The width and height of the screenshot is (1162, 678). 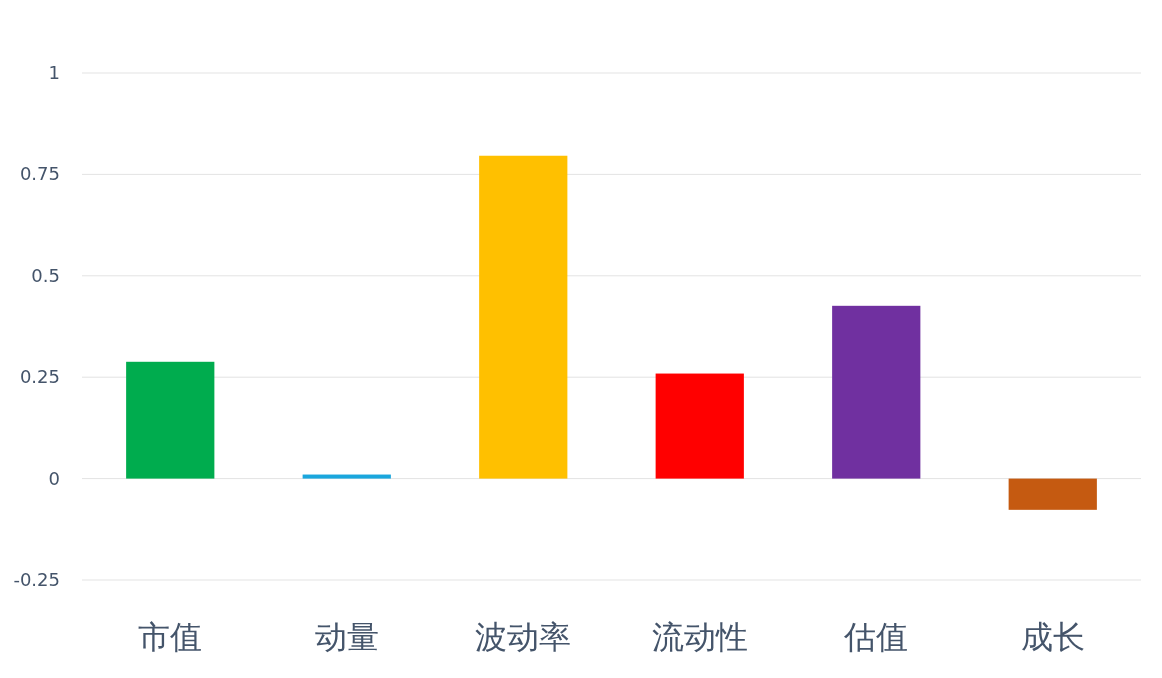 I want to click on x-tick-label: 波动率, so click(x=523, y=637).